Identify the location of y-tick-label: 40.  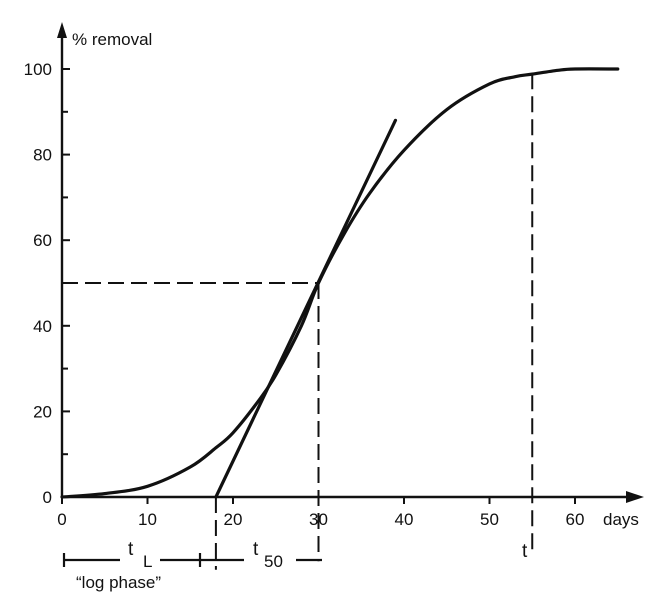
(42, 326).